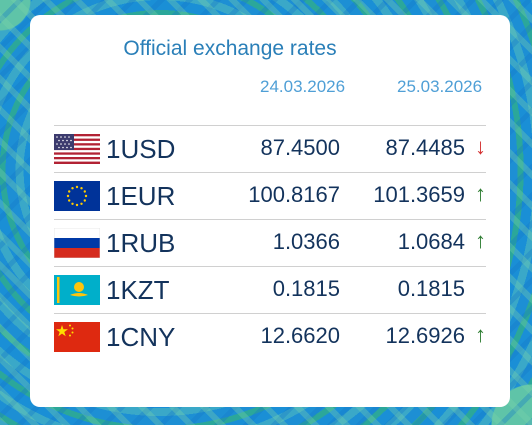 The height and width of the screenshot is (425, 532). I want to click on widget-title: Official exchange rates, so click(230, 48).